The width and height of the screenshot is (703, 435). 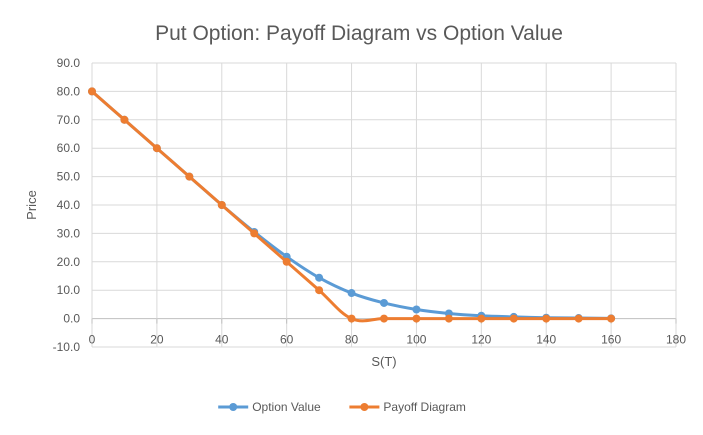 I want to click on x-tick-label: 0, so click(x=92, y=340).